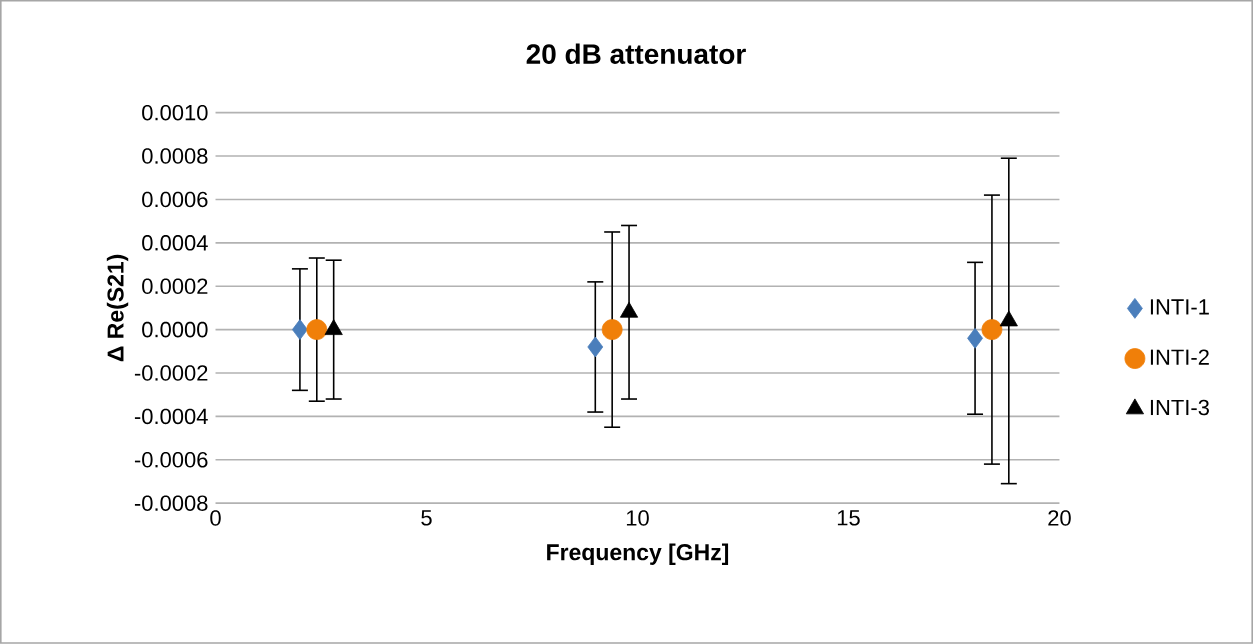  What do you see at coordinates (636, 54) in the screenshot?
I see `chart-title: 20 dB attenuator` at bounding box center [636, 54].